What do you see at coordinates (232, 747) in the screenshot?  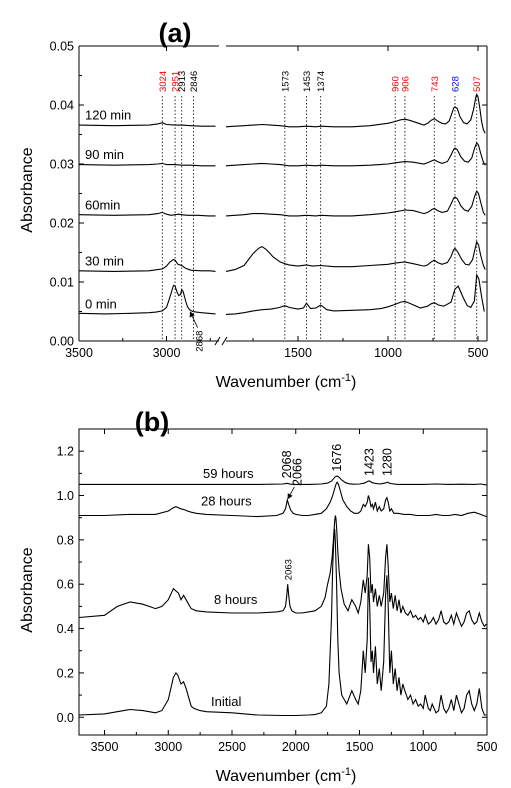 I see `panel-b-x-tick-label: 2500` at bounding box center [232, 747].